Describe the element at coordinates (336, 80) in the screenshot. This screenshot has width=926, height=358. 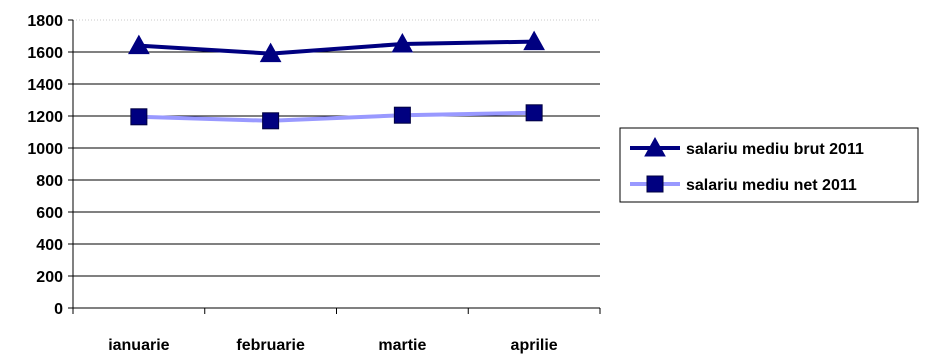
I see `series-lines` at that location.